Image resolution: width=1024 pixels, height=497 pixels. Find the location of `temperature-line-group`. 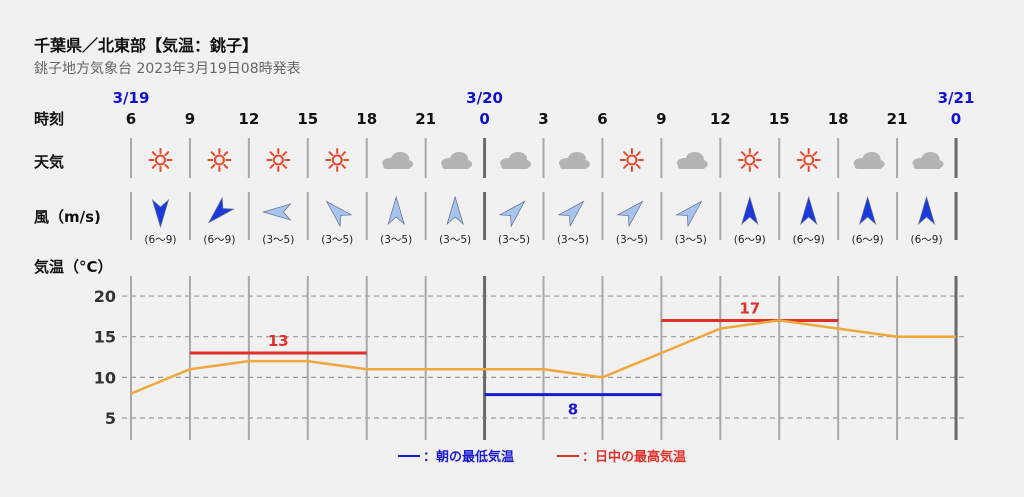

temperature-line-group is located at coordinates (543, 357).